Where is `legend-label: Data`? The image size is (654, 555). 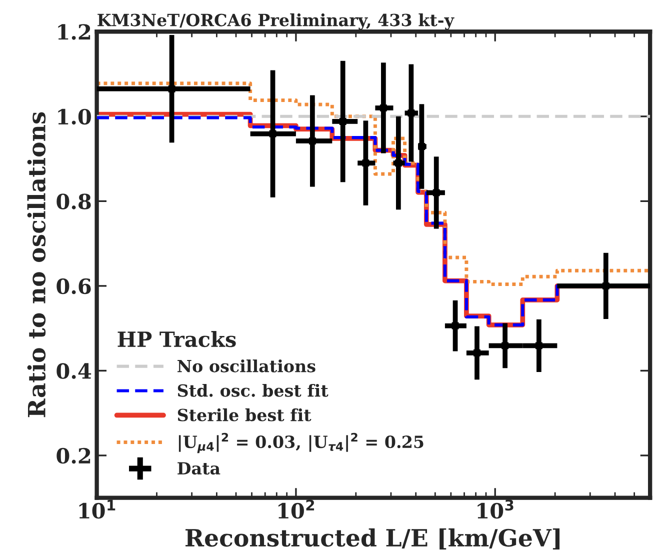 legend-label: Data is located at coordinates (199, 468).